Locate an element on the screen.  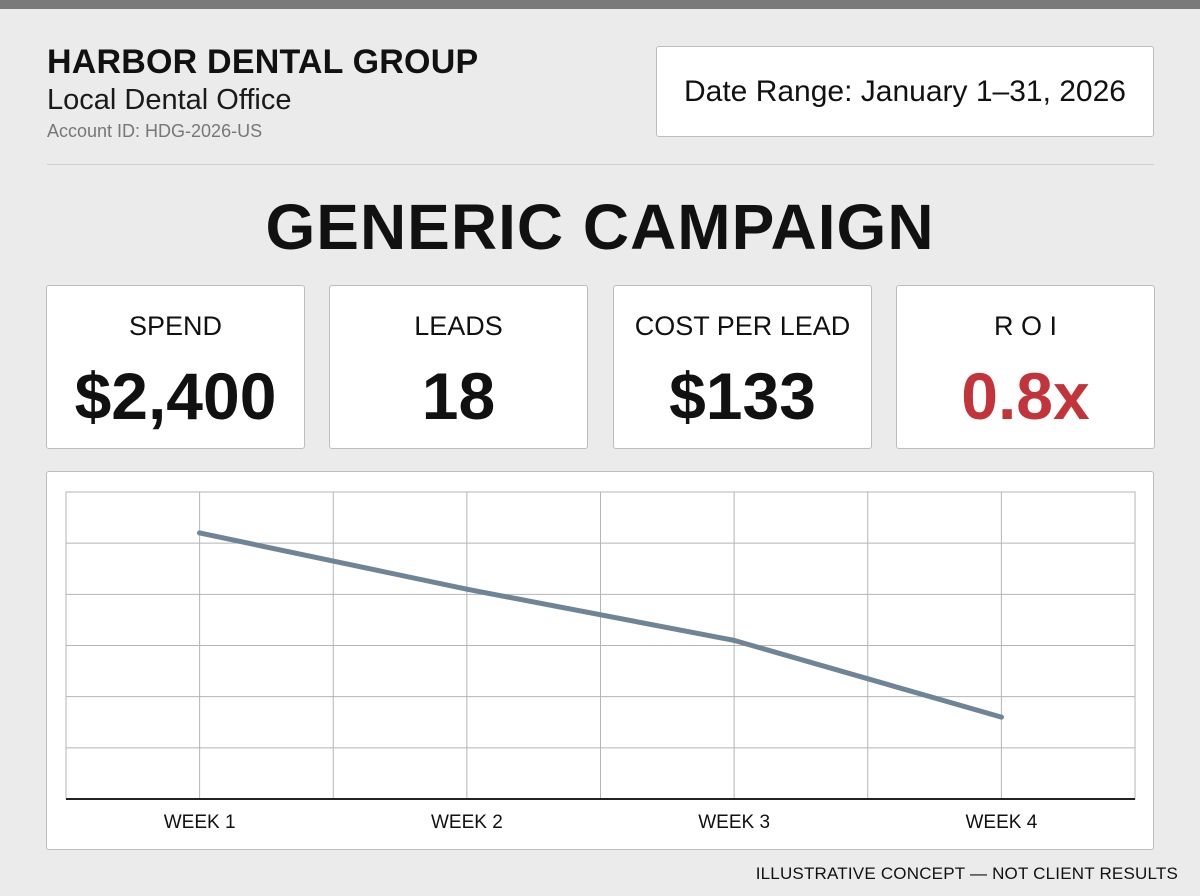
kpi-label: COST PER LEAD is located at coordinates (742, 326).